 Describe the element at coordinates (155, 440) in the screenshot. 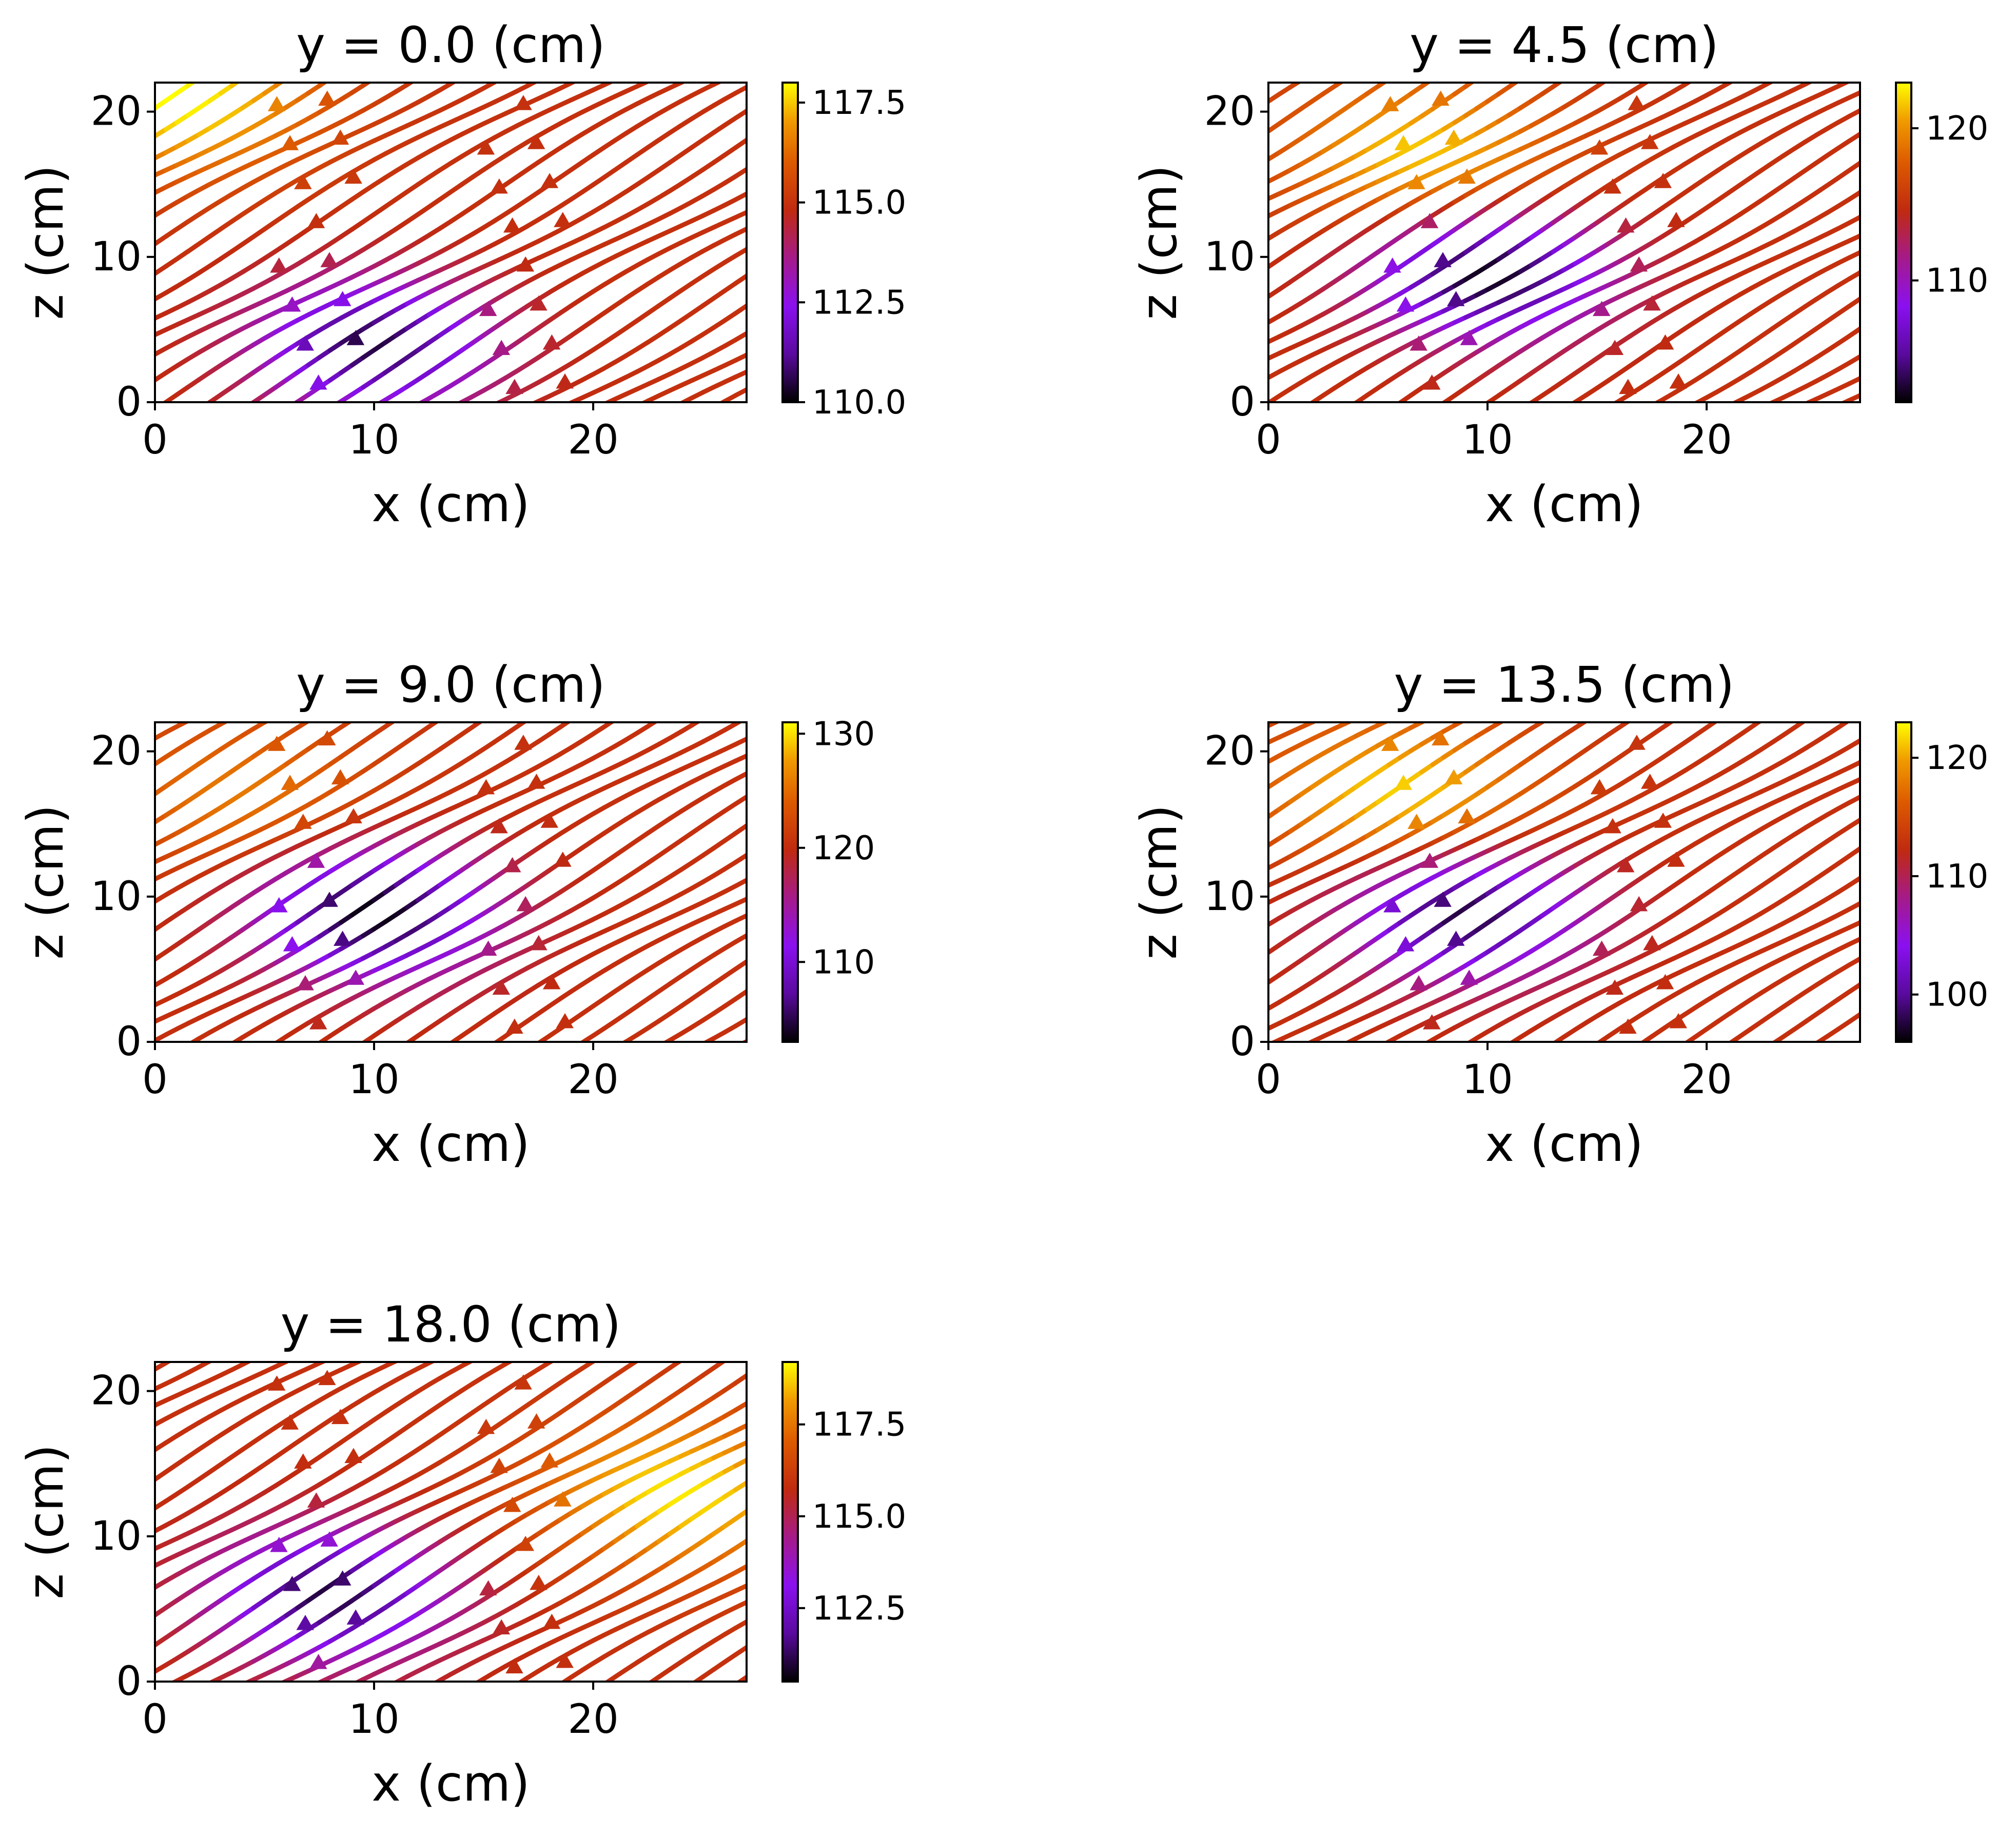

I see `x-tick-label: 0` at that location.